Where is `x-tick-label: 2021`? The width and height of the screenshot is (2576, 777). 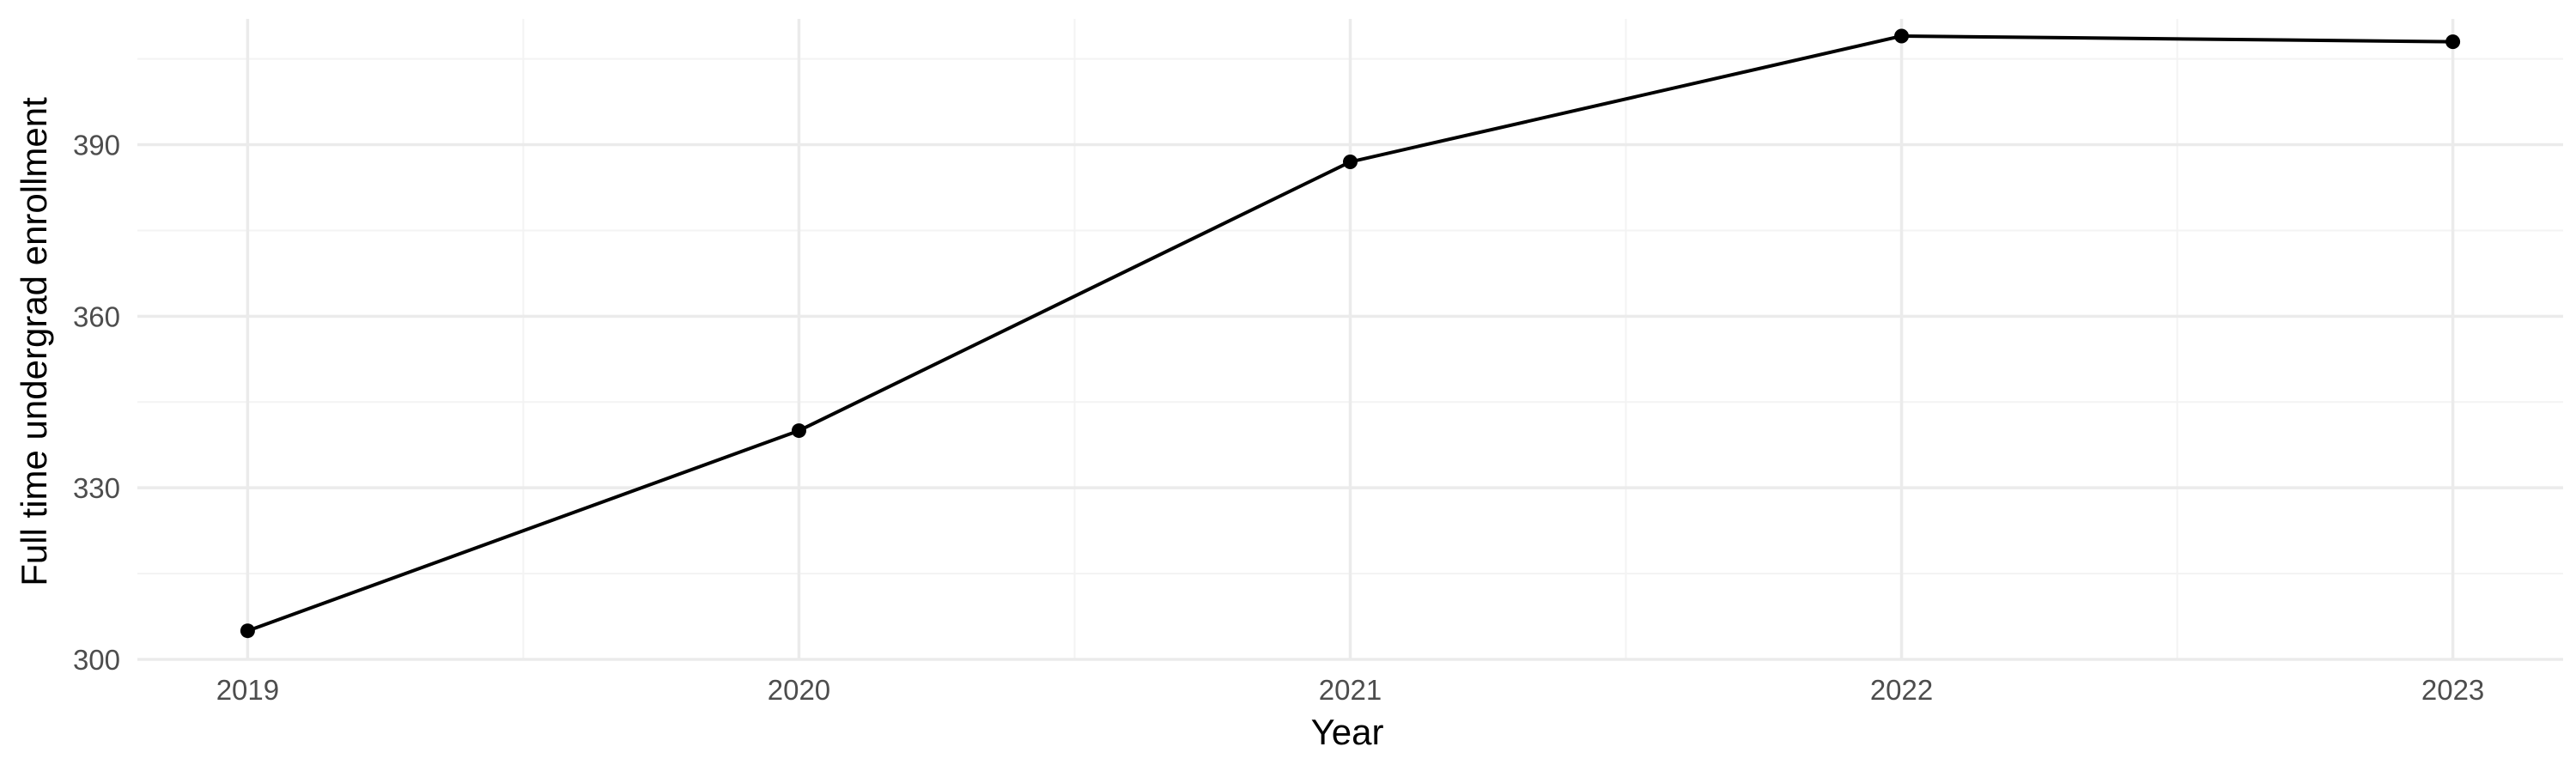 x-tick-label: 2021 is located at coordinates (1350, 690).